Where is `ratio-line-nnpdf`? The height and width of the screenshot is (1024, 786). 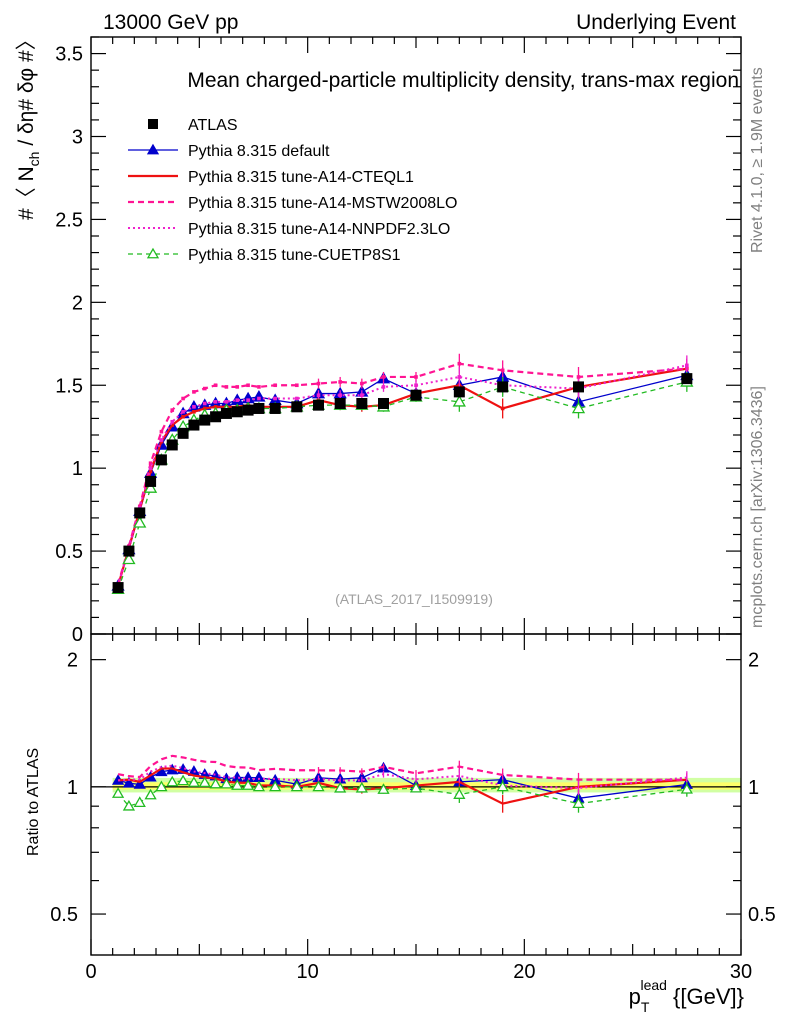
ratio-line-nnpdf is located at coordinates (402, 777).